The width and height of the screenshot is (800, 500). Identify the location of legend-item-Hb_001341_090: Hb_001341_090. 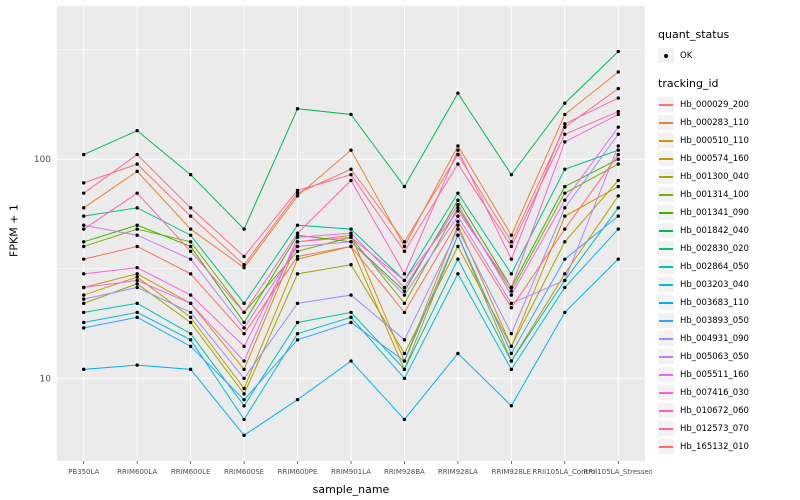
(728, 212).